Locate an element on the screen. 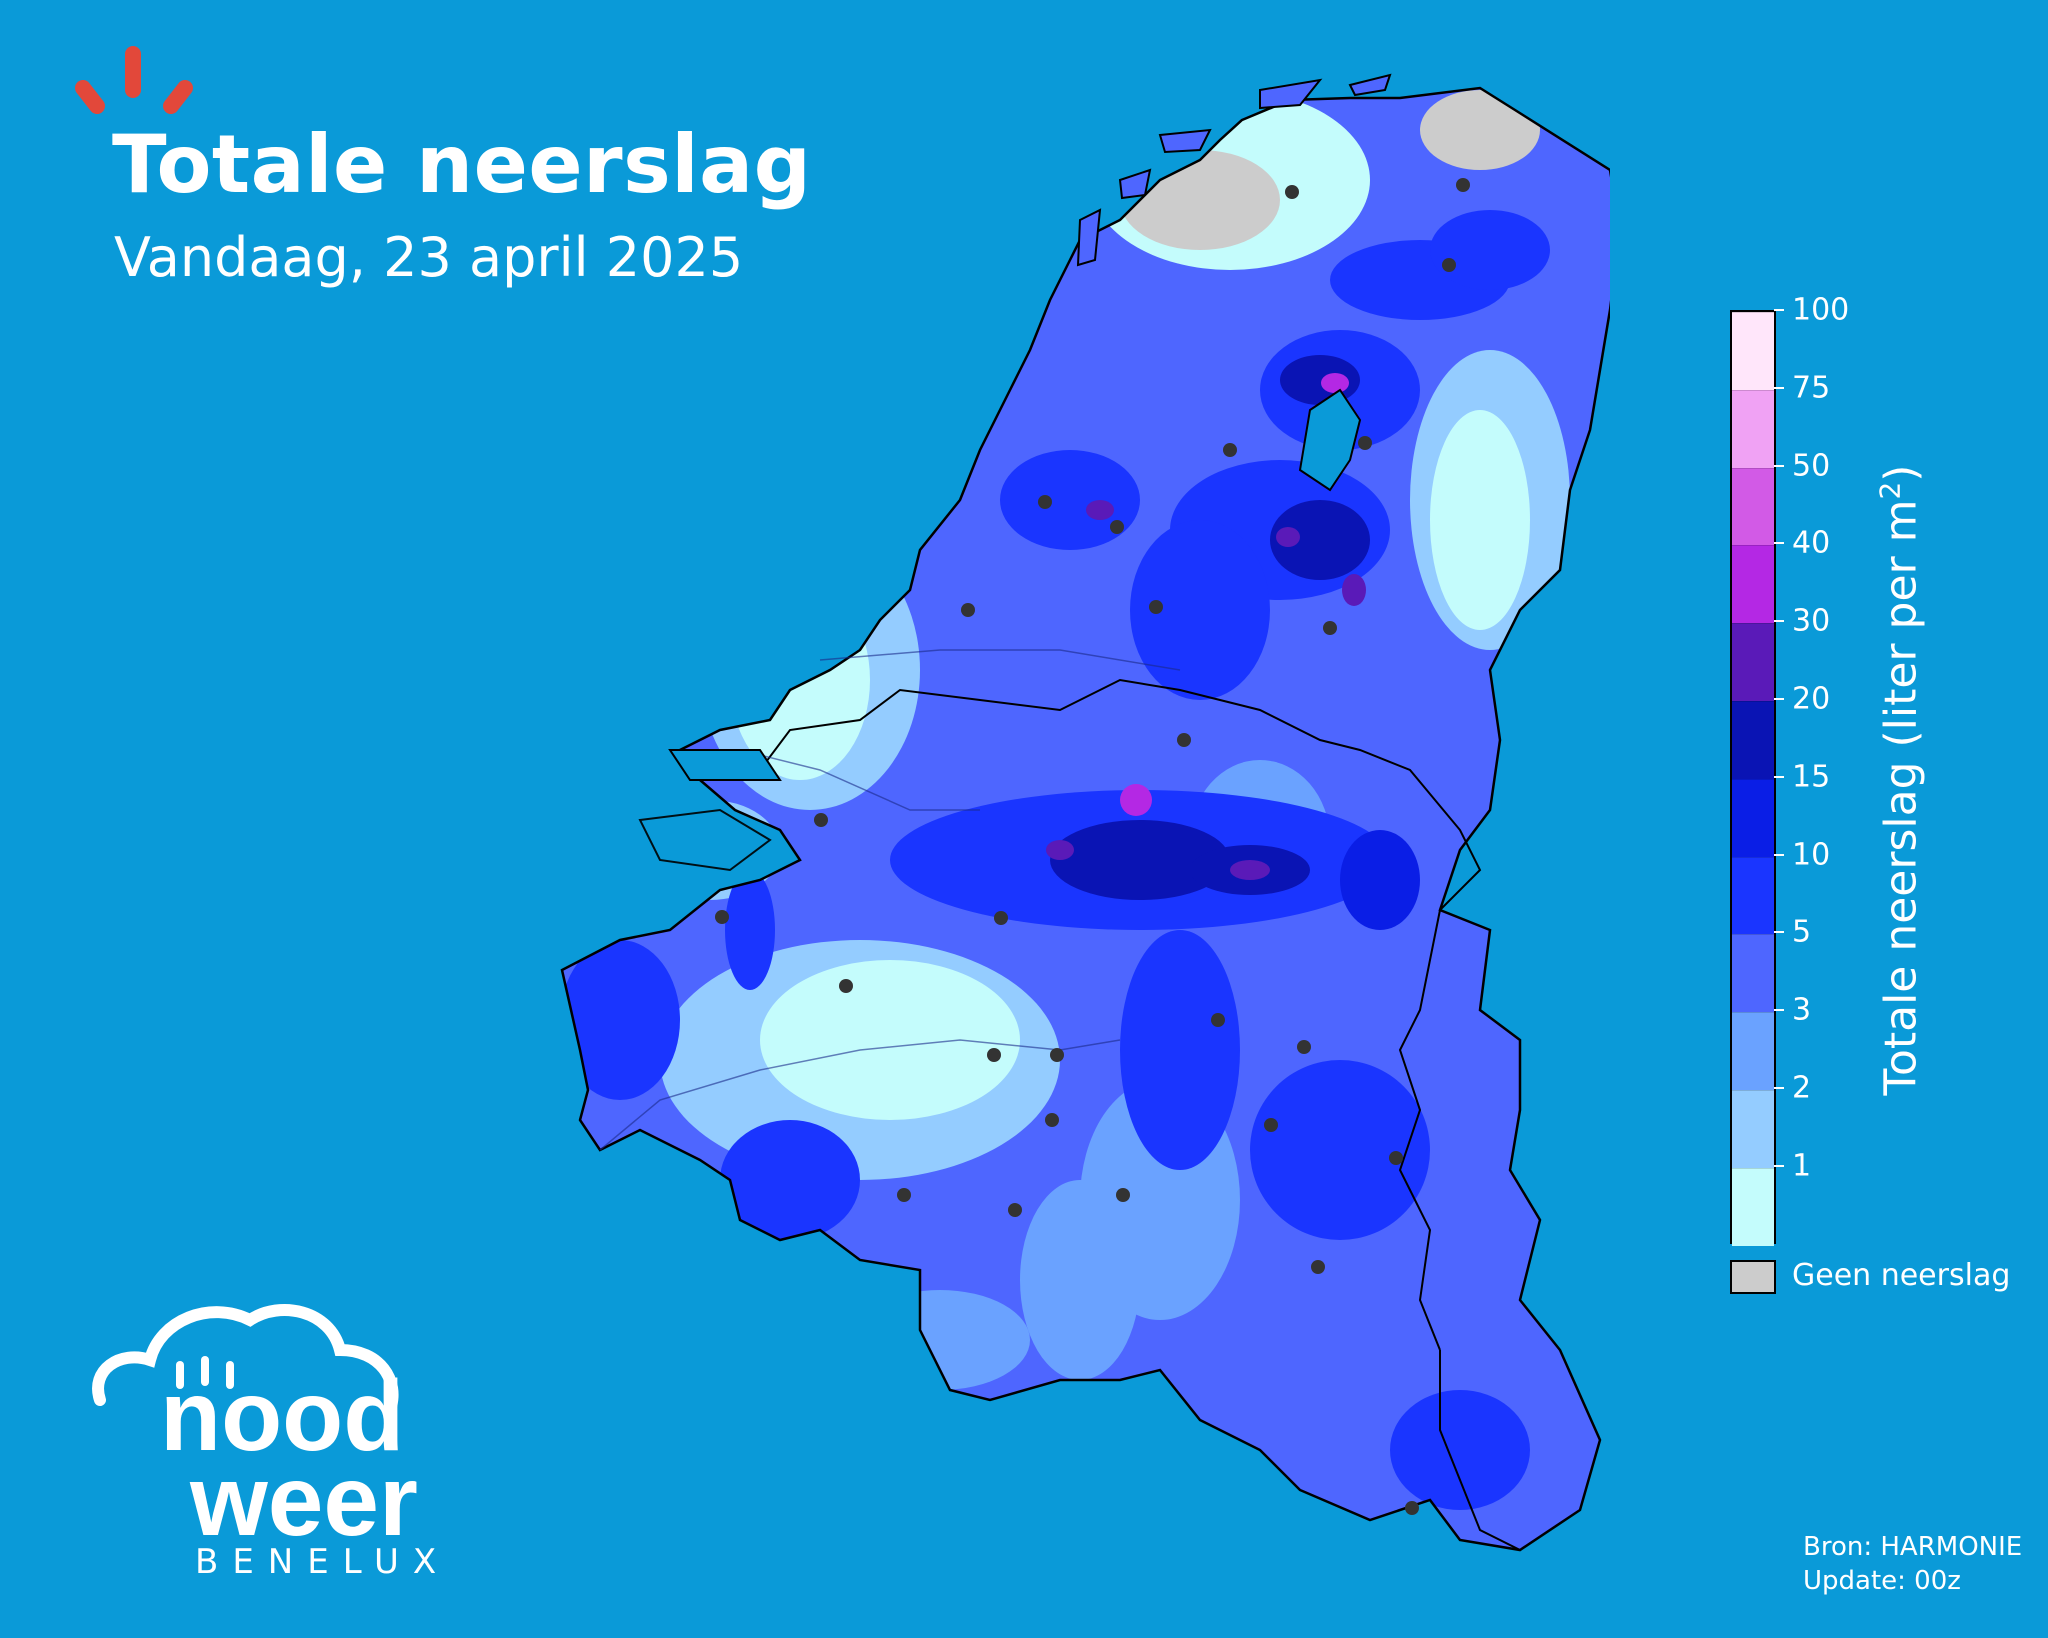 This screenshot has height=1638, width=2048. colorbar-tick-label: 10 is located at coordinates (1811, 855).